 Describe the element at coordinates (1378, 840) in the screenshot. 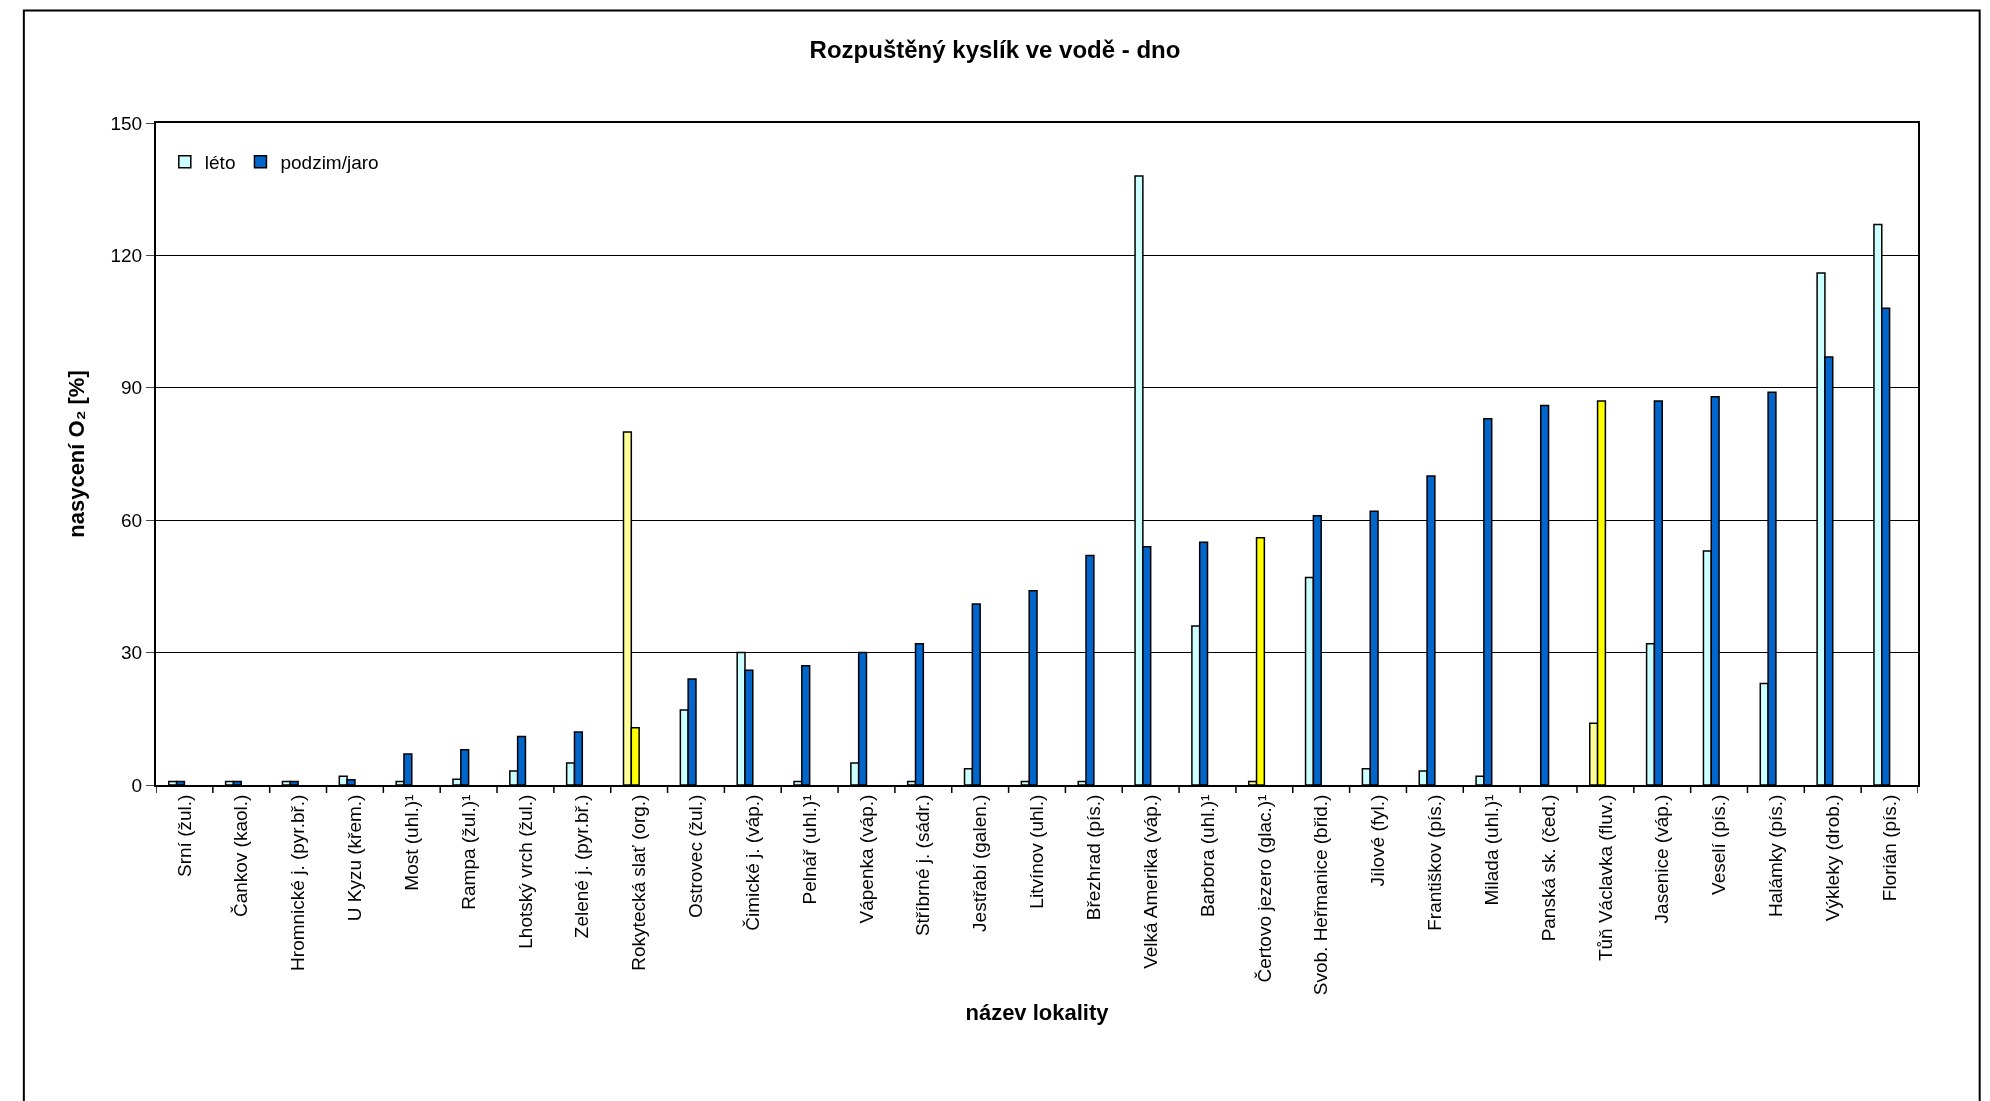

I see `x-tick-label: Jílové (fyl.)` at that location.